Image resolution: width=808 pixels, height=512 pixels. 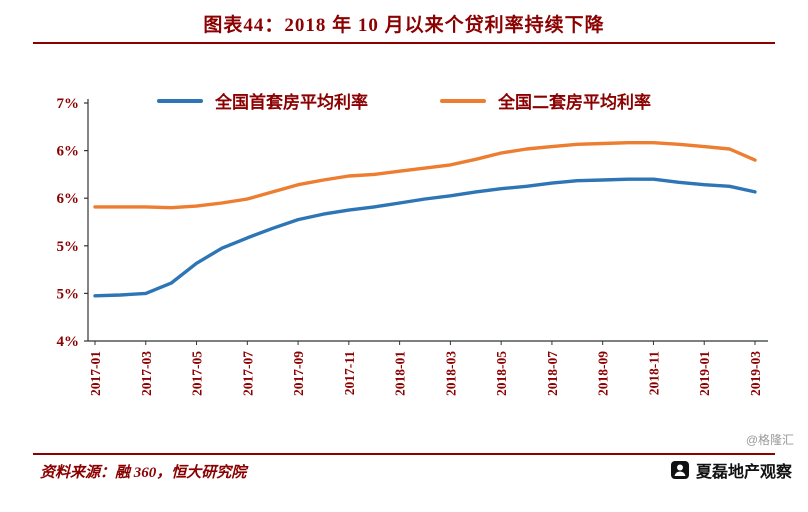 What do you see at coordinates (68, 342) in the screenshot?
I see `y-tick-label: 4%` at bounding box center [68, 342].